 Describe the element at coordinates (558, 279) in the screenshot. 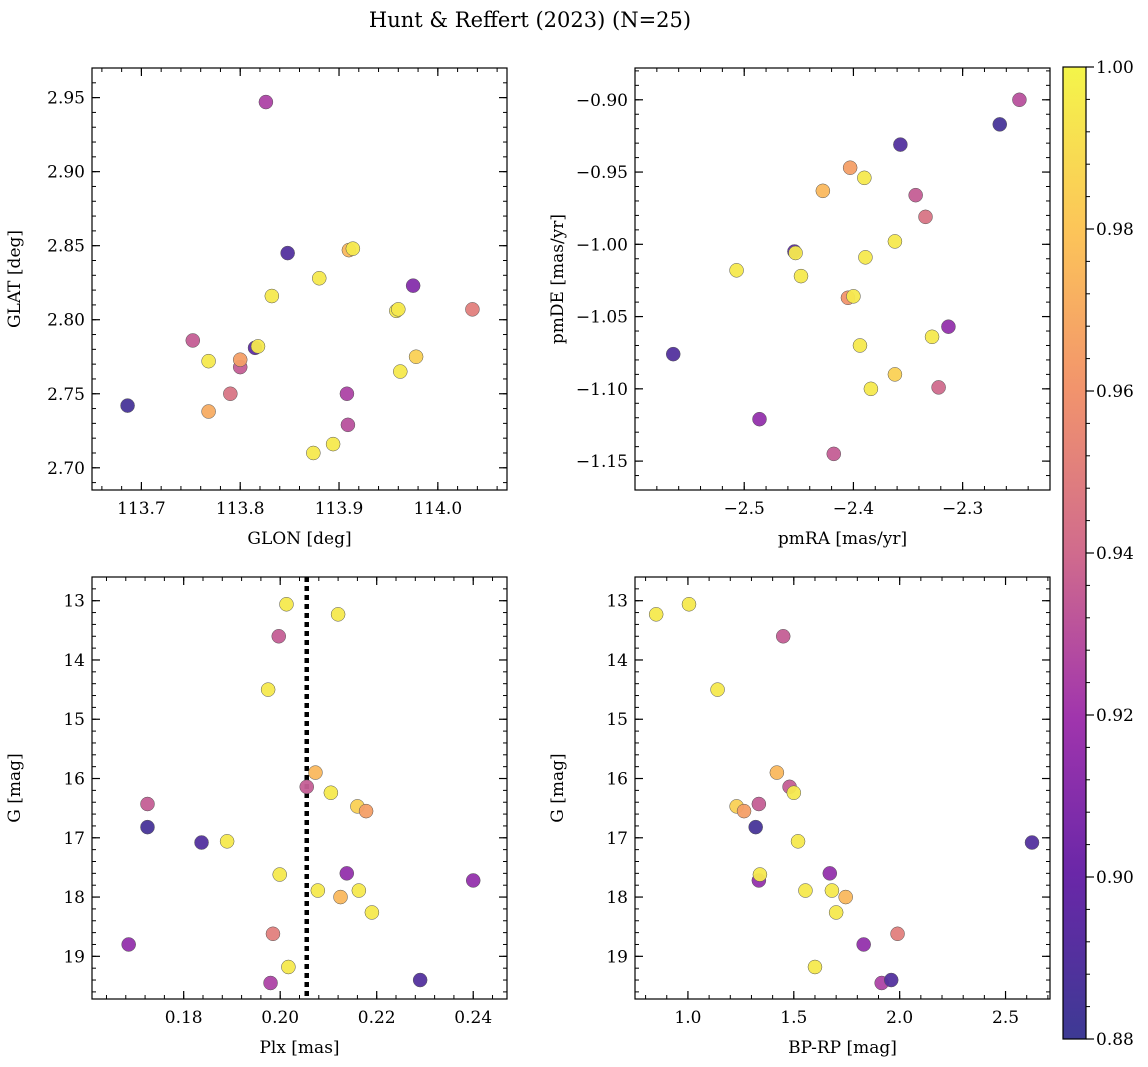

I see `y-axis-label: pmDE [mas/yr]` at that location.